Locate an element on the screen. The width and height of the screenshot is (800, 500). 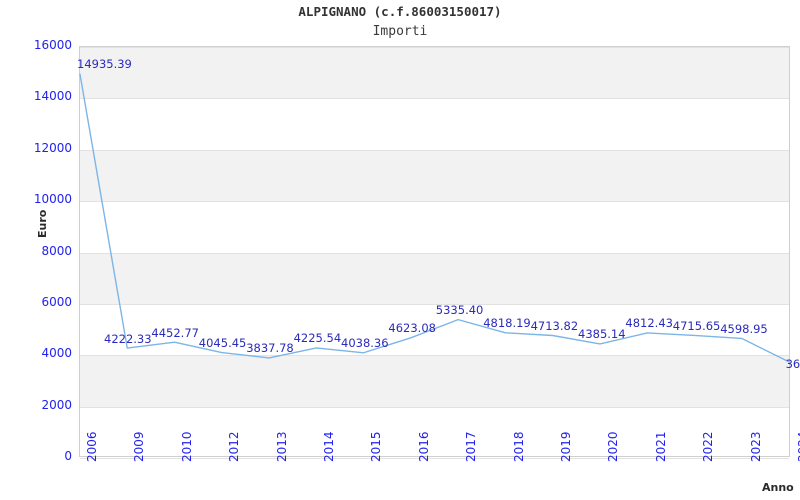
point-label-2012: 4045.45 is located at coordinates (222, 343).